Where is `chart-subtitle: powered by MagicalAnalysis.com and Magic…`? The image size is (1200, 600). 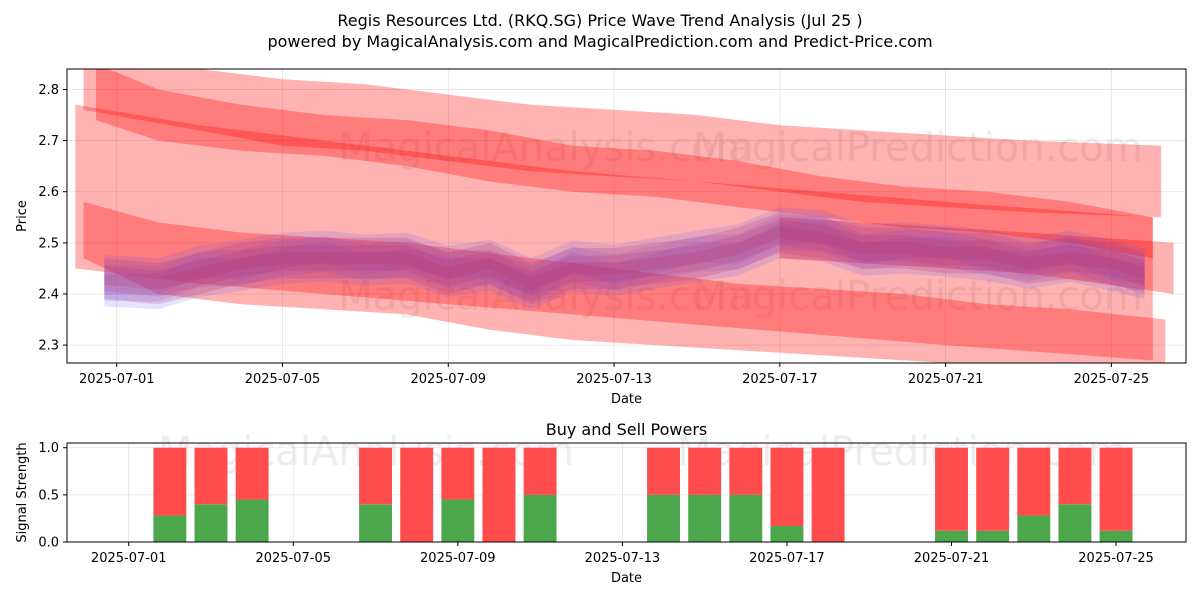
chart-subtitle: powered by MagicalAnalysis.com and Magic… is located at coordinates (599, 41).